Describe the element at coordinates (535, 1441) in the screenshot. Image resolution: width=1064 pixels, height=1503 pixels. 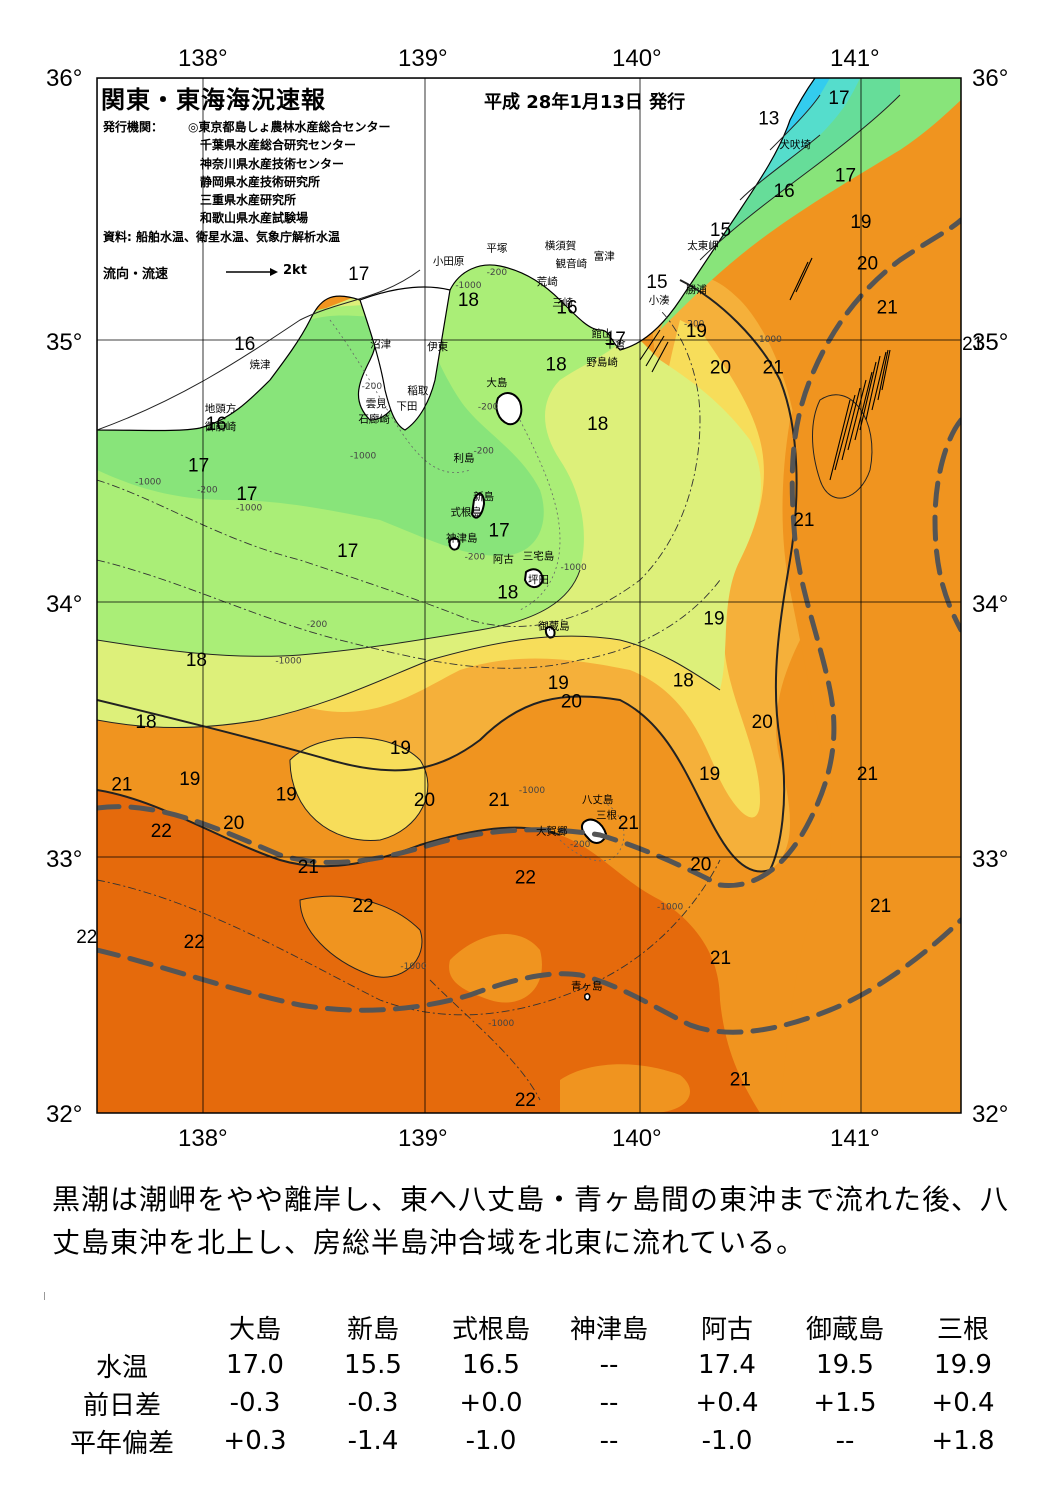
I see `table-row: 平年偏差 +0.3 -1.4 -1.0 -- -1.0 -- +1.8` at that location.